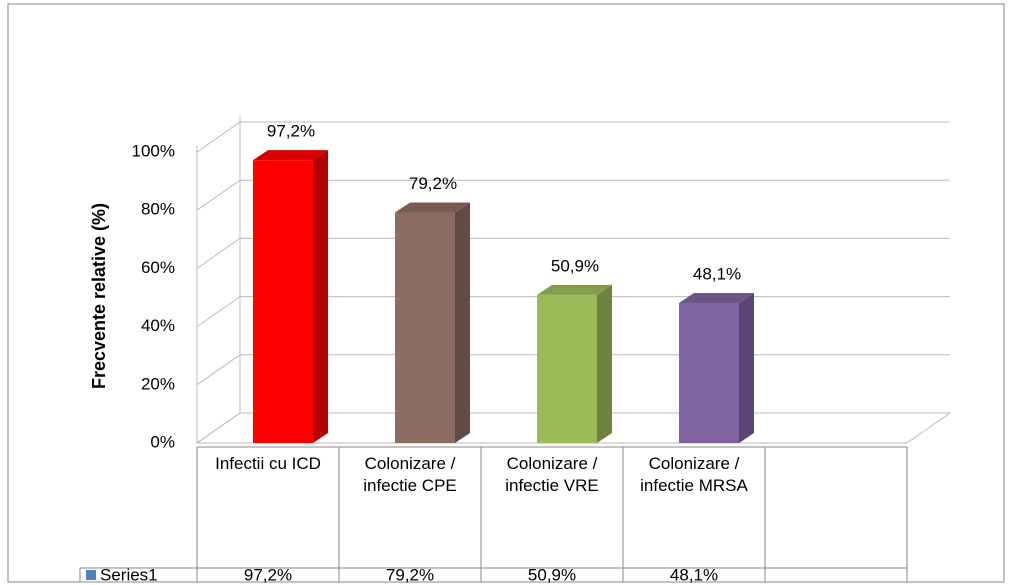 The width and height of the screenshot is (1013, 585). Describe the element at coordinates (291, 131) in the screenshot. I see `data-label: 97,2%` at that location.